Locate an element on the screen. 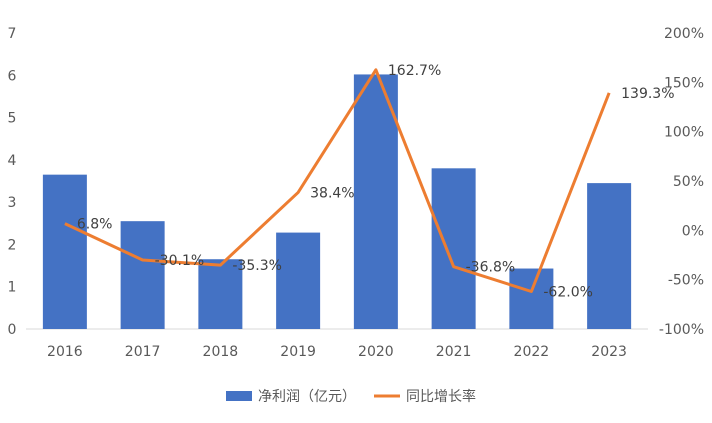 The height and width of the screenshot is (423, 712). bar-2017 is located at coordinates (142, 275).